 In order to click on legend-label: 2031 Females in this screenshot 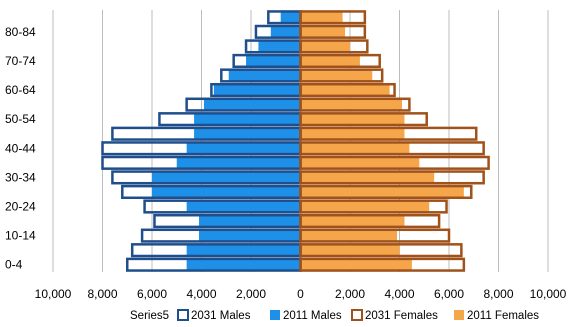, I will do `click(401, 316)`.